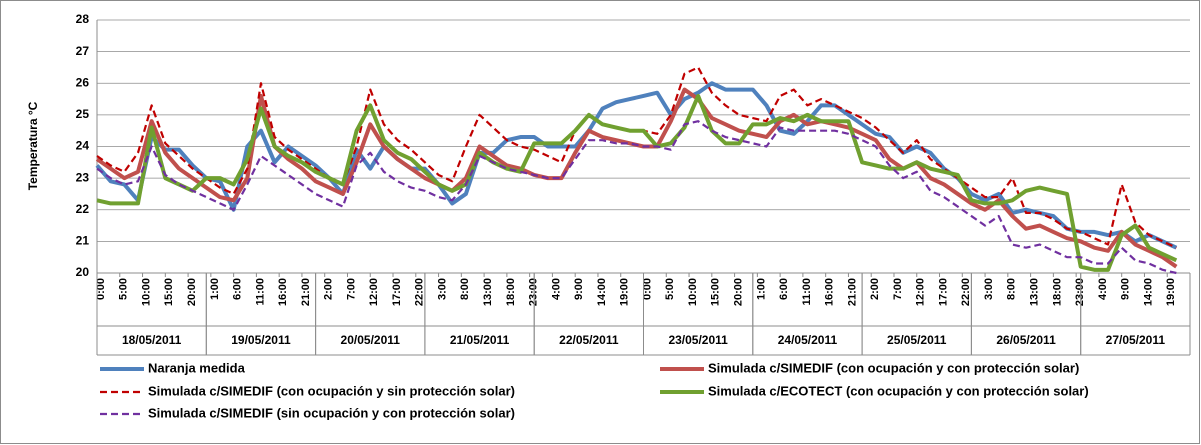 The height and width of the screenshot is (445, 1201). I want to click on y-tick-label: 28, so click(83, 19).